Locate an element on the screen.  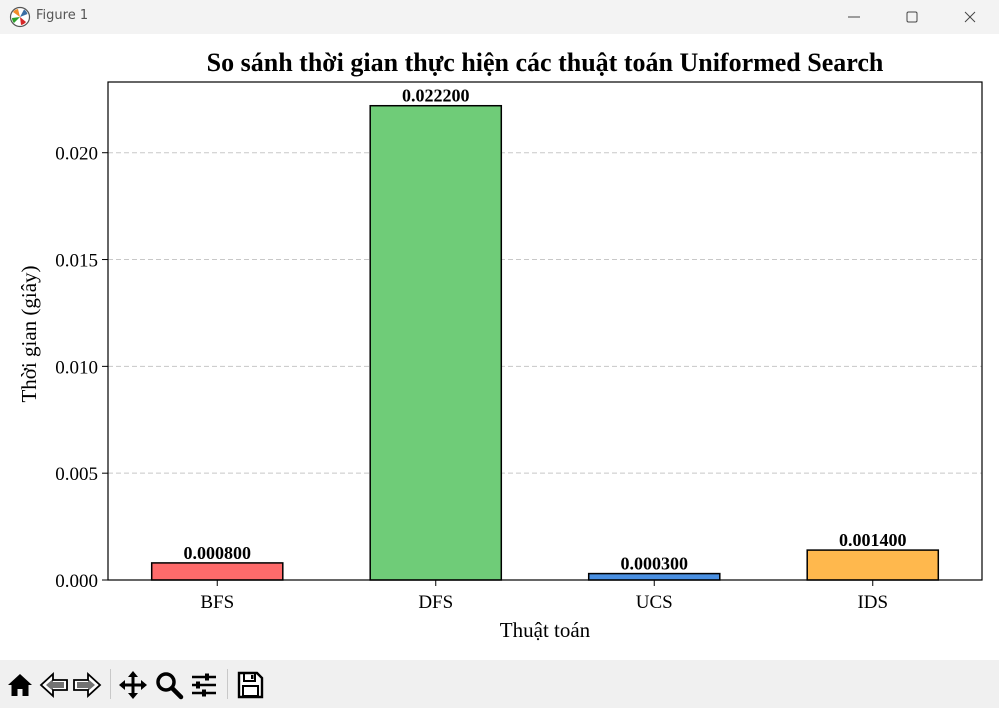
y-tick-label: 0.010 is located at coordinates (76, 367).